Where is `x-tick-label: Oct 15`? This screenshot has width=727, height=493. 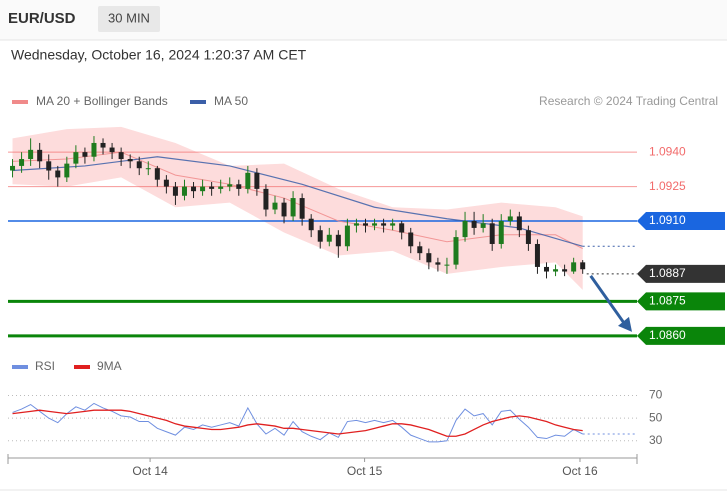 x-tick-label: Oct 15 is located at coordinates (365, 471).